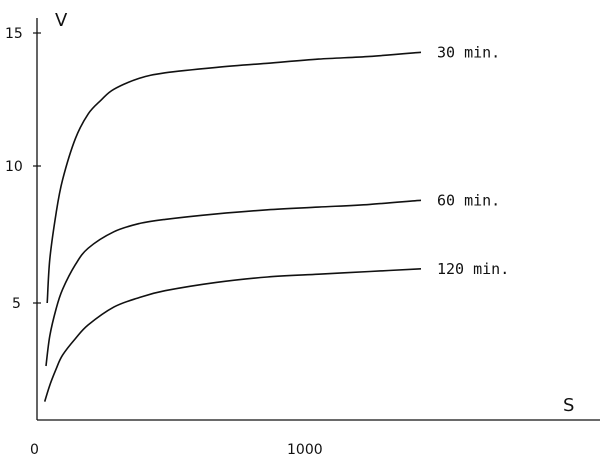  I want to click on series-label-120-min: 120 min., so click(473, 269).